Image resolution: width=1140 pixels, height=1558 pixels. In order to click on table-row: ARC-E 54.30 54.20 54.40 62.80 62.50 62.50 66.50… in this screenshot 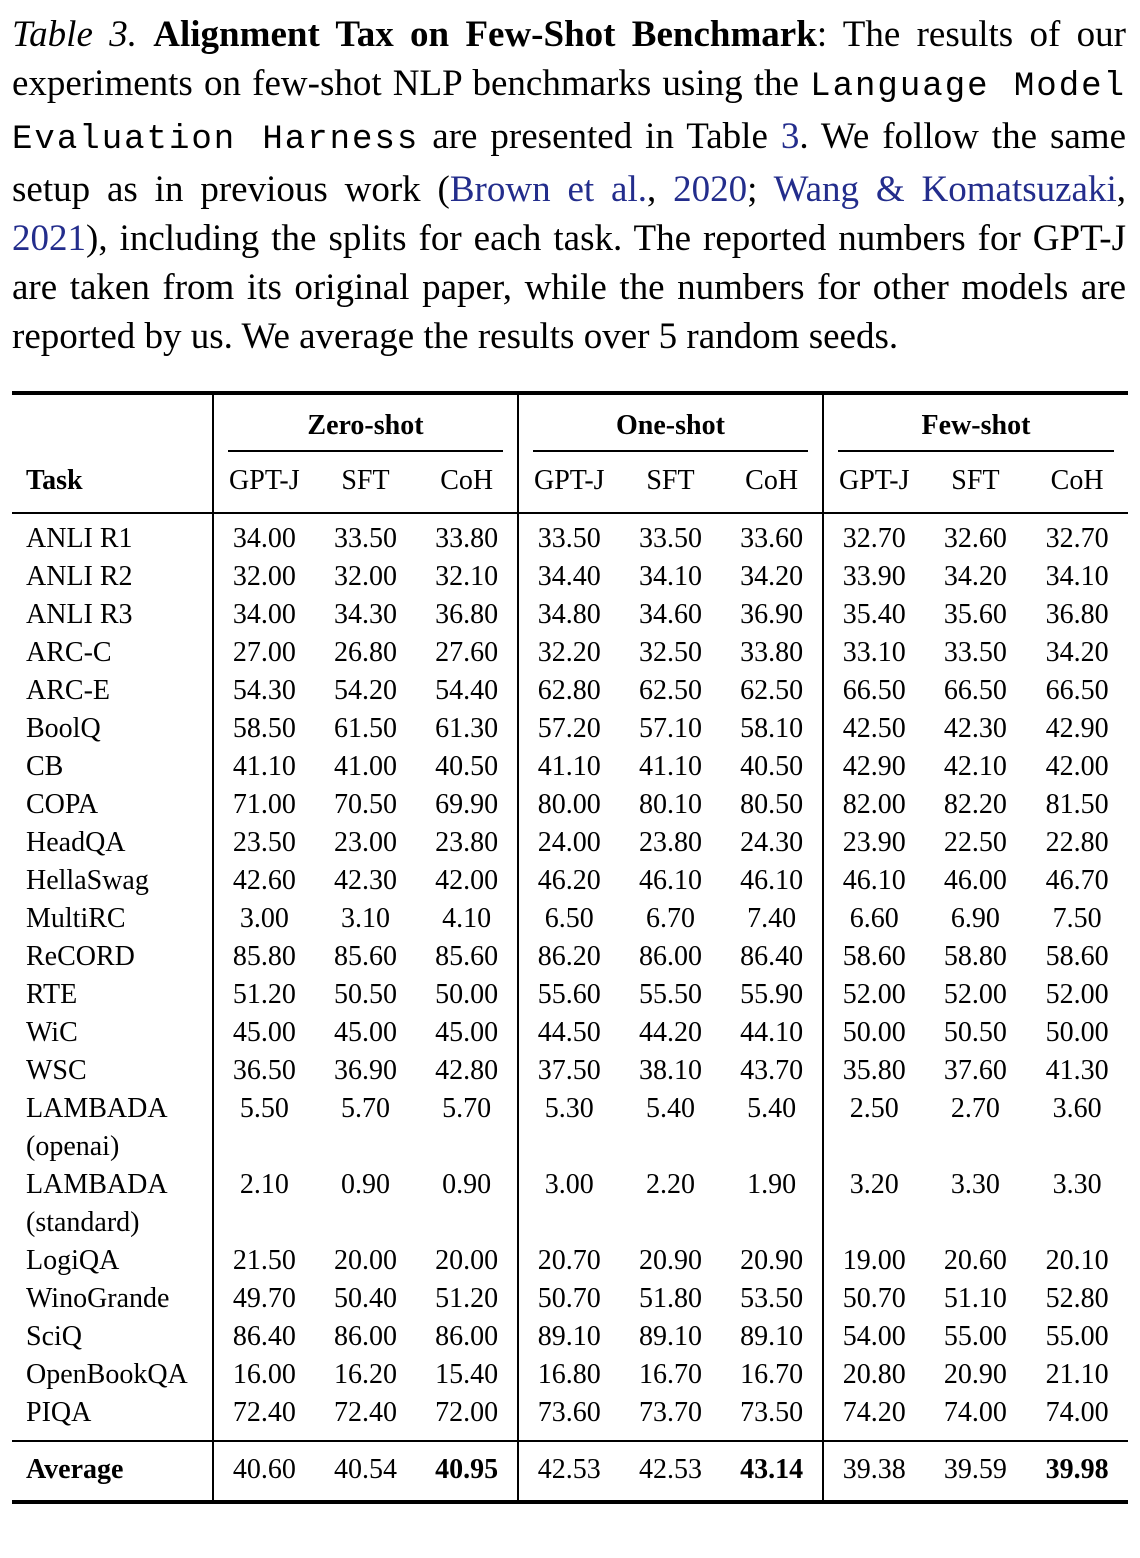, I will do `click(570, 691)`.